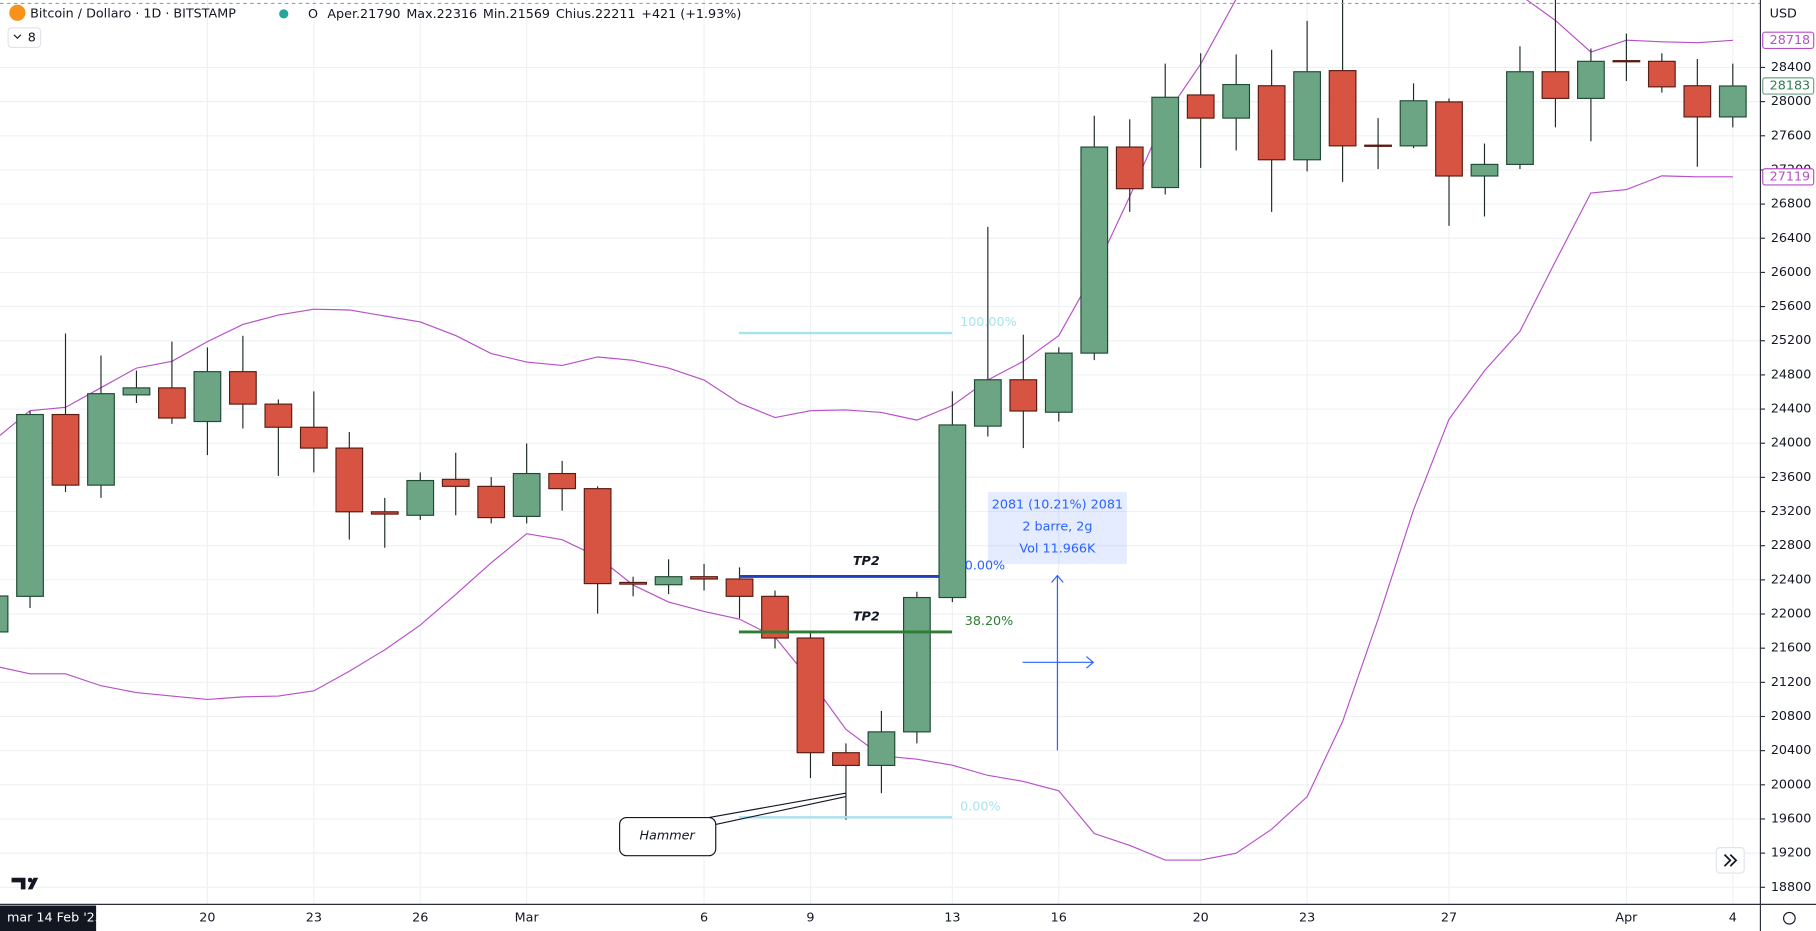 This screenshot has width=1816, height=931. Describe the element at coordinates (866, 616) in the screenshot. I see `tp-label: TP2` at that location.